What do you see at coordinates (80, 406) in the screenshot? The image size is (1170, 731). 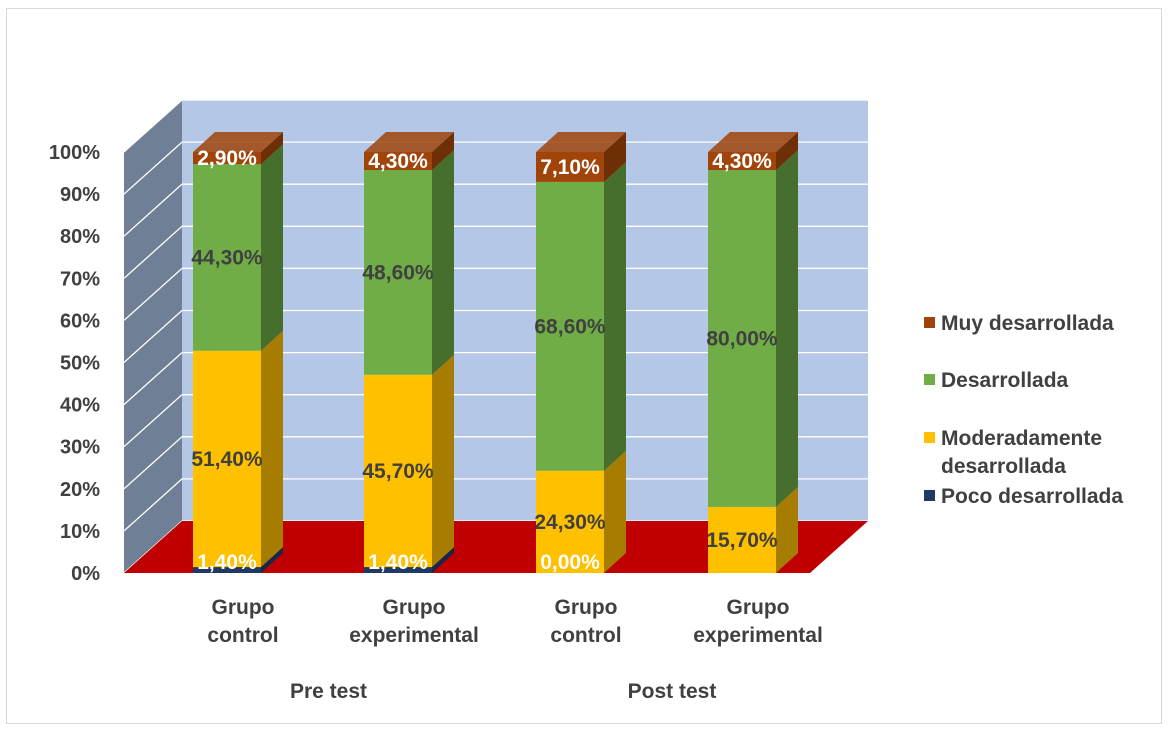 I see `y-tick-label: 40%` at bounding box center [80, 406].